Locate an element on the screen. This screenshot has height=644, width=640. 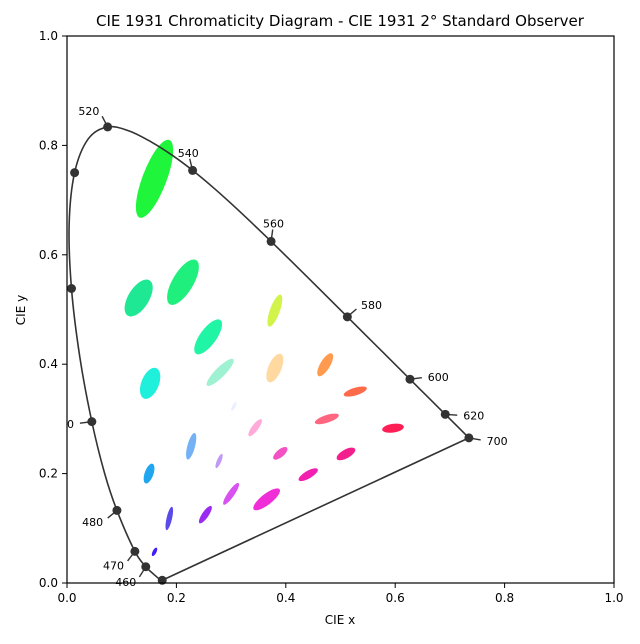
y-tick-label-4: 0.6 is located at coordinates (48, 255).